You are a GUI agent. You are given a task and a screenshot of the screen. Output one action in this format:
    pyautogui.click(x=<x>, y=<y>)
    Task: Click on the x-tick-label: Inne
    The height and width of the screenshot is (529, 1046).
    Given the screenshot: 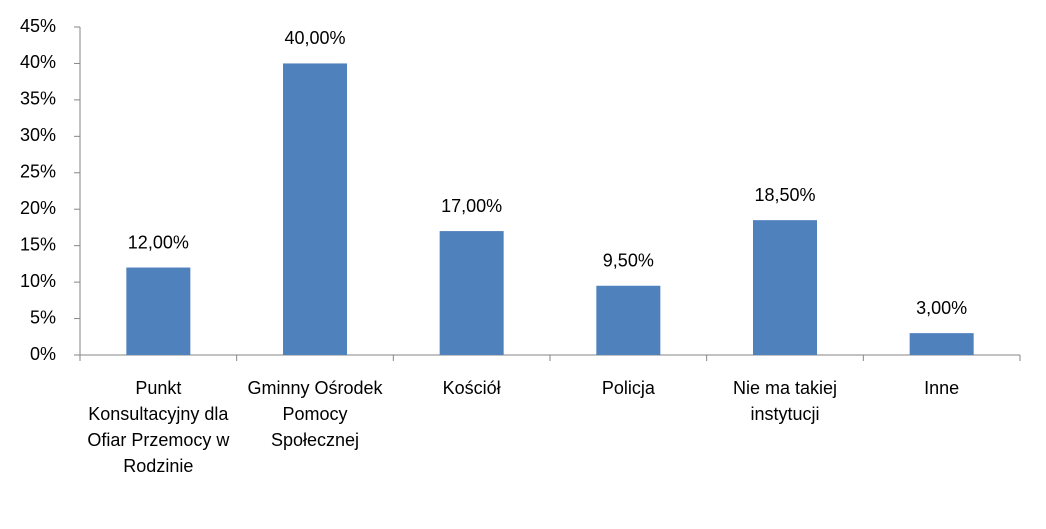 What is the action you would take?
    pyautogui.click(x=942, y=388)
    